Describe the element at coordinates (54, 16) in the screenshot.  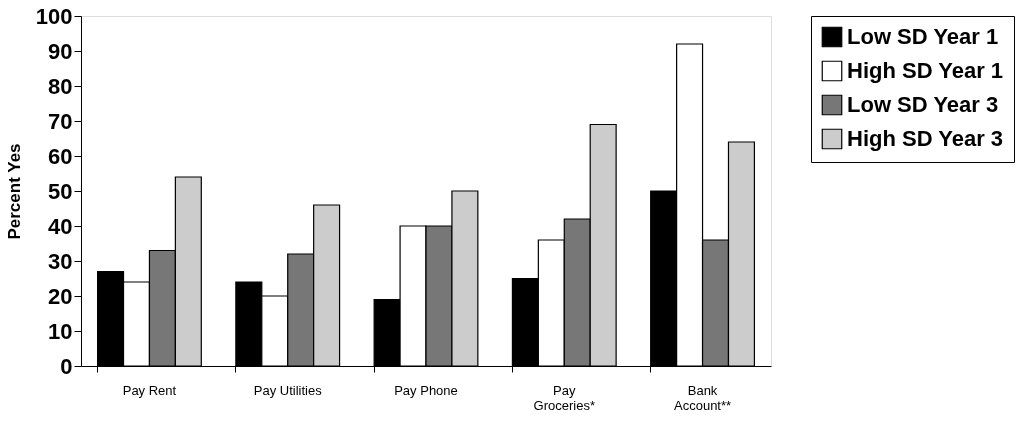
I see `y-tick-label: 100` at that location.